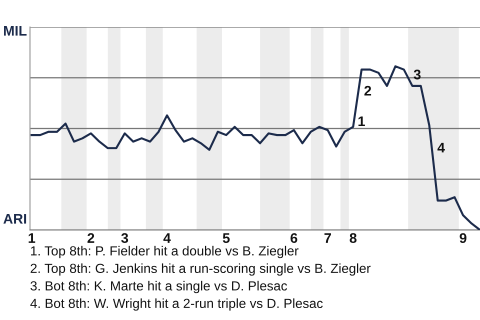 This screenshot has width=480, height=320. What do you see at coordinates (327, 238) in the screenshot?
I see `x-tick-label: 7` at bounding box center [327, 238].